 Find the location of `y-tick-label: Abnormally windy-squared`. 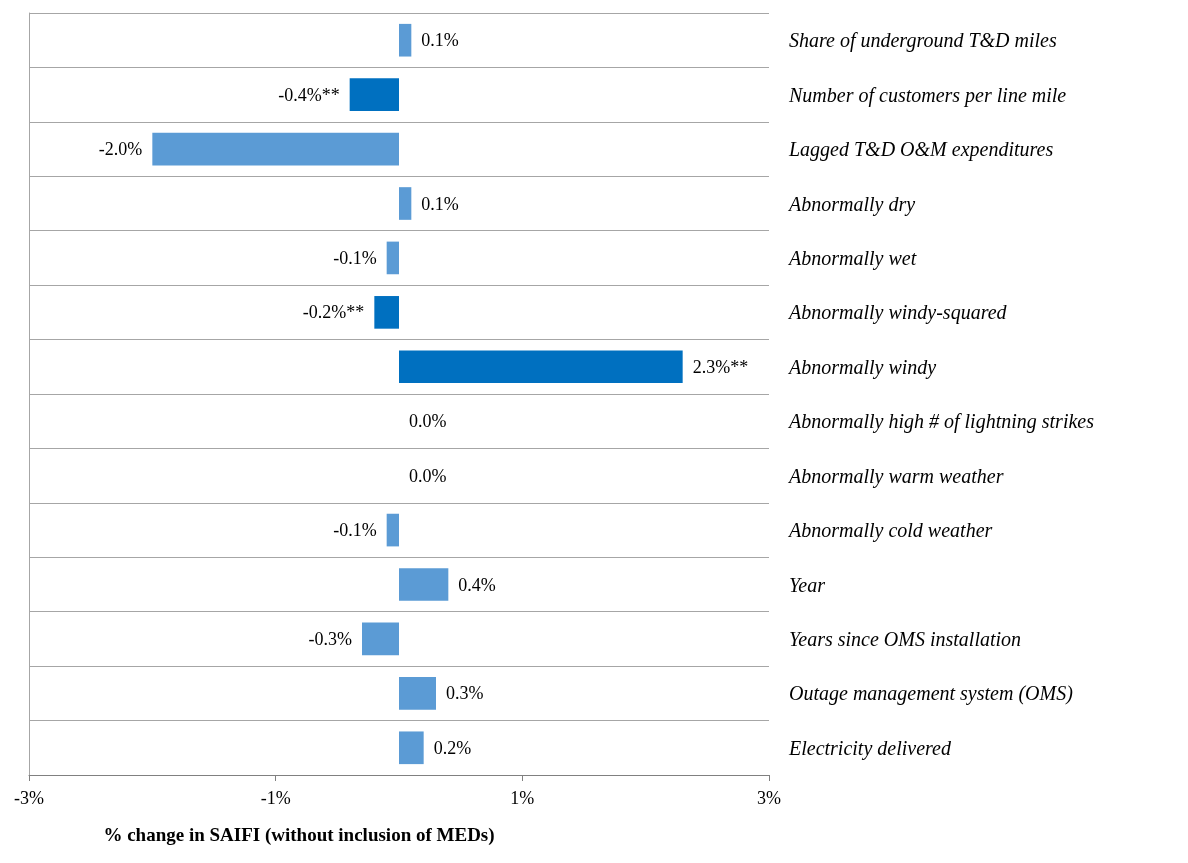

y-tick-label: Abnormally windy-squared is located at coordinates (897, 313).